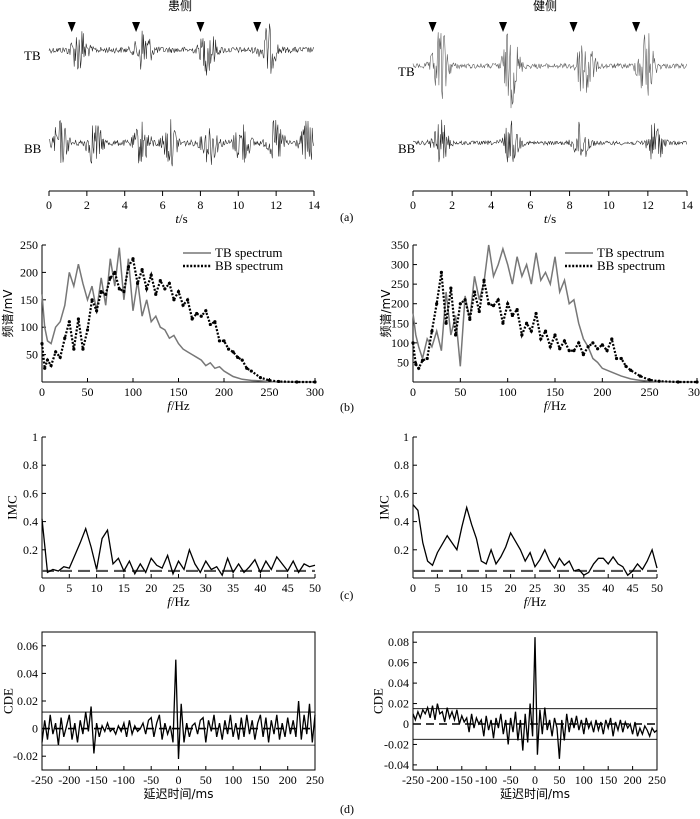  Describe the element at coordinates (206, 588) in the screenshot. I see `c-left-x-tick-label: 30` at that location.